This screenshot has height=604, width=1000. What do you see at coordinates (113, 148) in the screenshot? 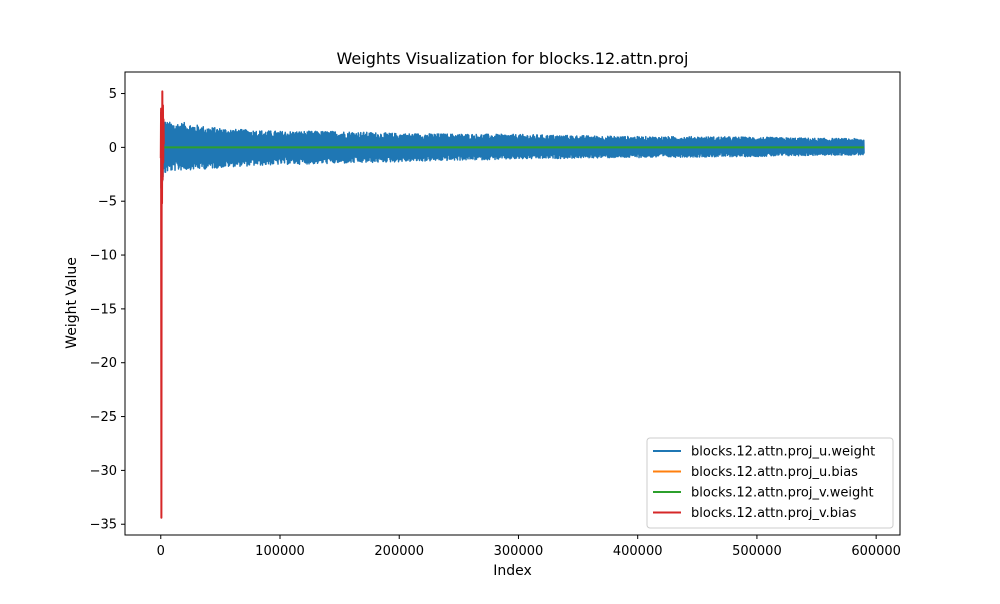
I see `y-tick-label: 0` at bounding box center [113, 148].